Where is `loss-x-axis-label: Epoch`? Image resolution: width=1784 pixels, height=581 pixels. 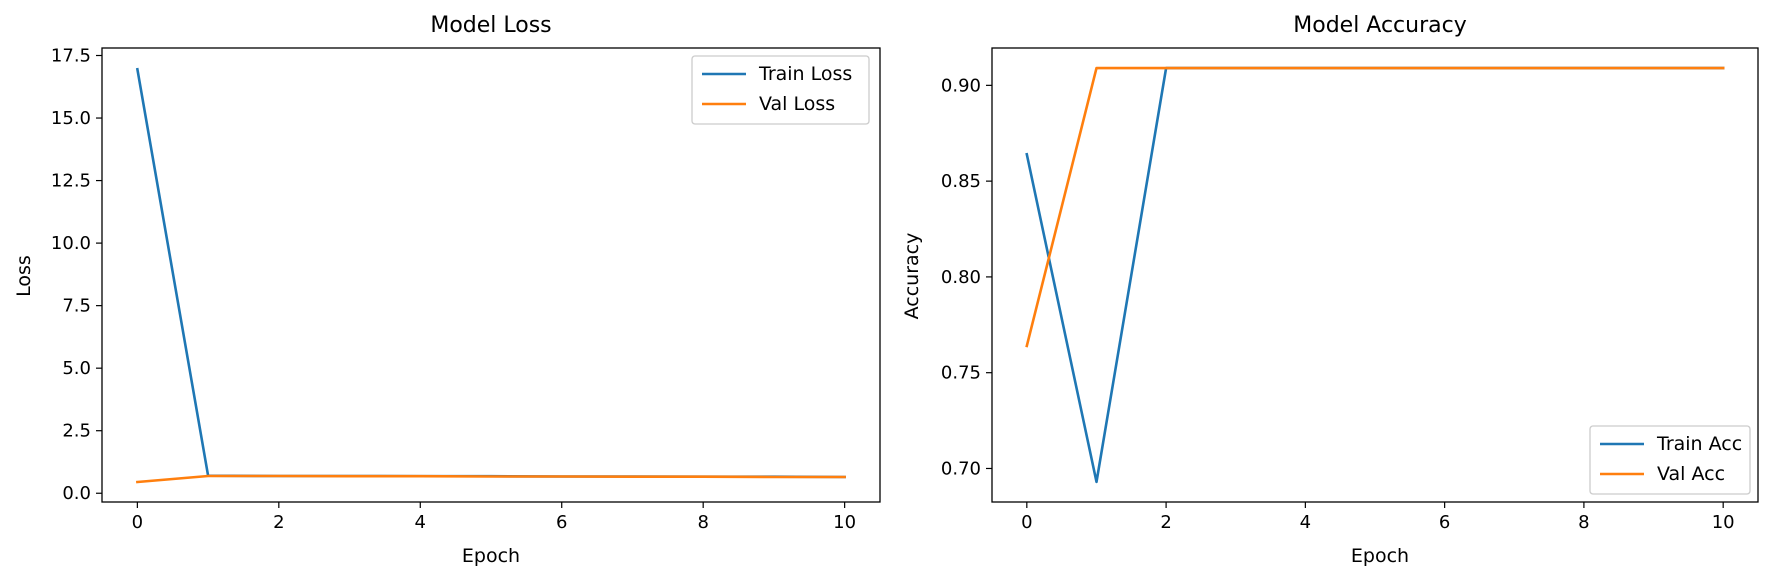 loss-x-axis-label: Epoch is located at coordinates (491, 556).